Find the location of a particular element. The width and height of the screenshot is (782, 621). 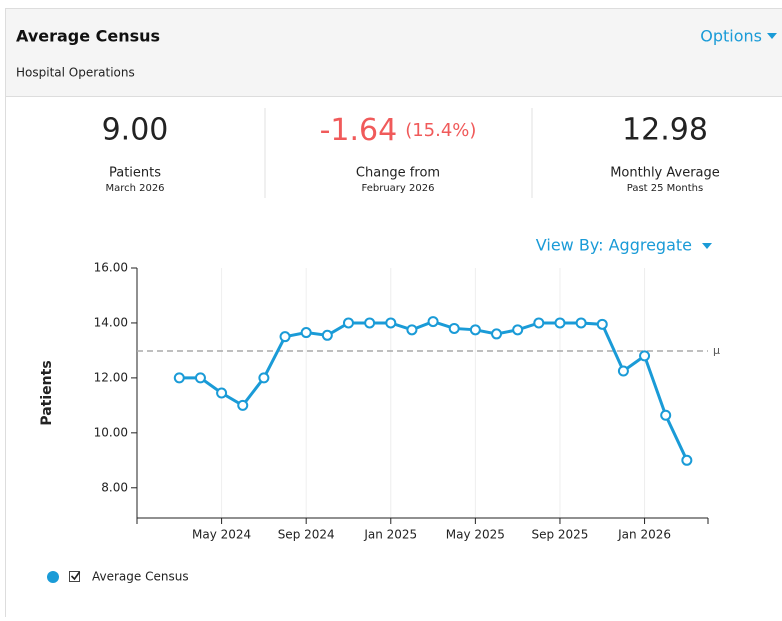

card-header is located at coordinates (394, 53).